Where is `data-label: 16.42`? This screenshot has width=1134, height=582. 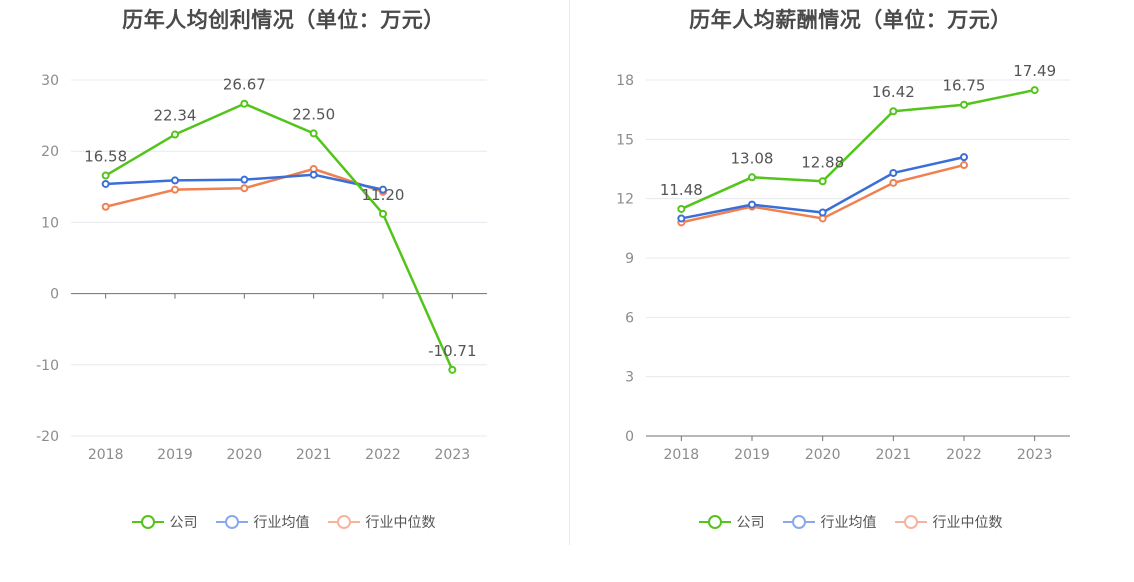
data-label: 16.42 is located at coordinates (893, 92).